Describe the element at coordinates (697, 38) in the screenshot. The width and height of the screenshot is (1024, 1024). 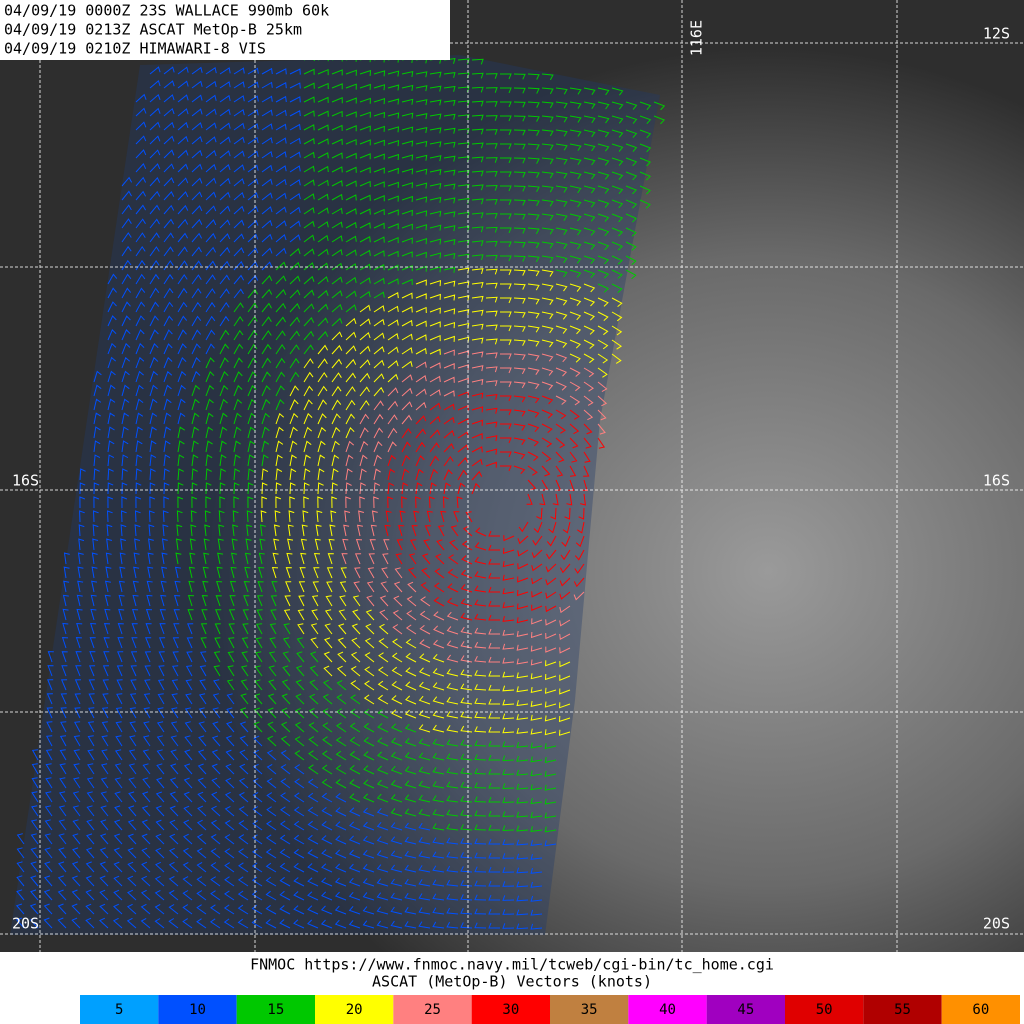
I see `lon-label: 116E` at that location.